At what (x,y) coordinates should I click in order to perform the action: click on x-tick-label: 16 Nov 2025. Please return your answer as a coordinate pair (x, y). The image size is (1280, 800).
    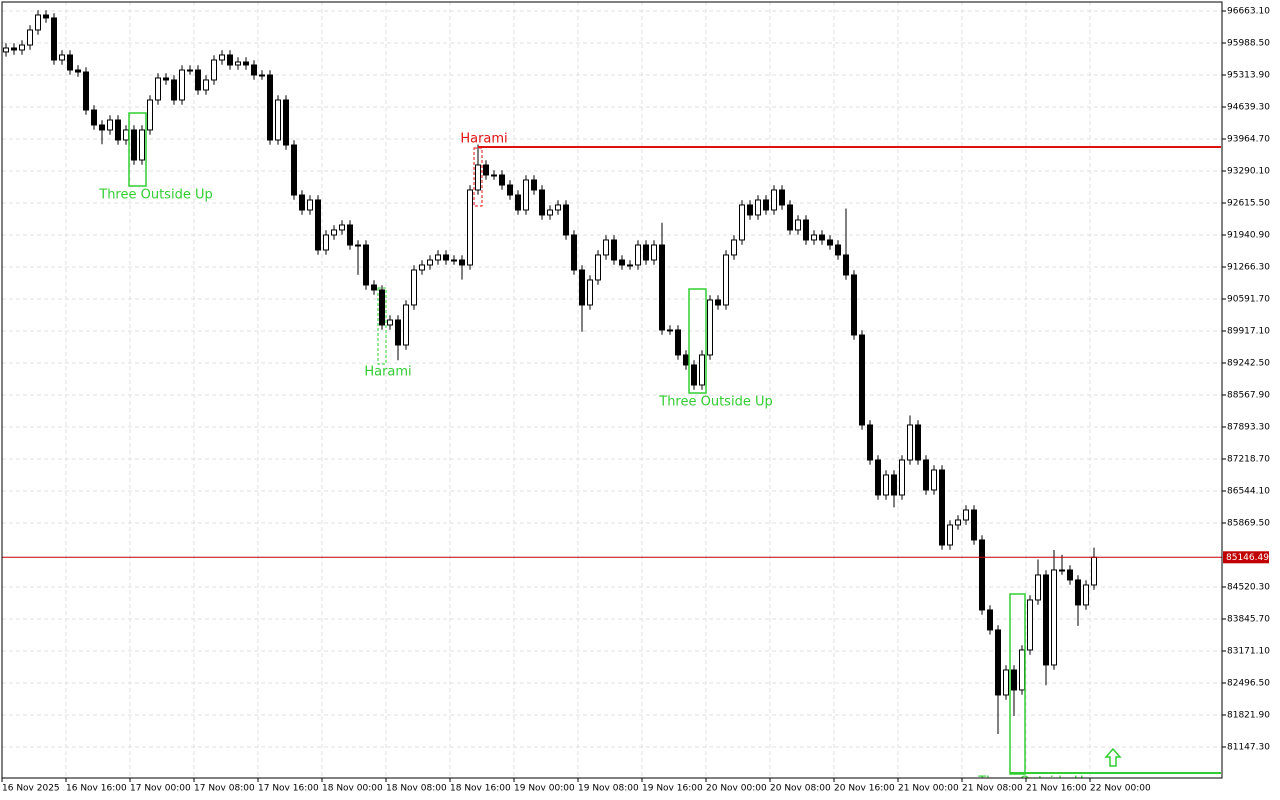
    Looking at the image, I should click on (31, 789).